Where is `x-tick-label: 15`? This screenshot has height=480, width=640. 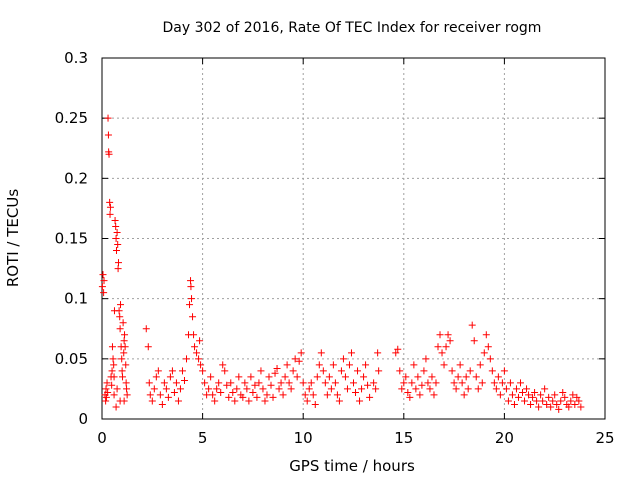 x-tick-label: 15 is located at coordinates (403, 438).